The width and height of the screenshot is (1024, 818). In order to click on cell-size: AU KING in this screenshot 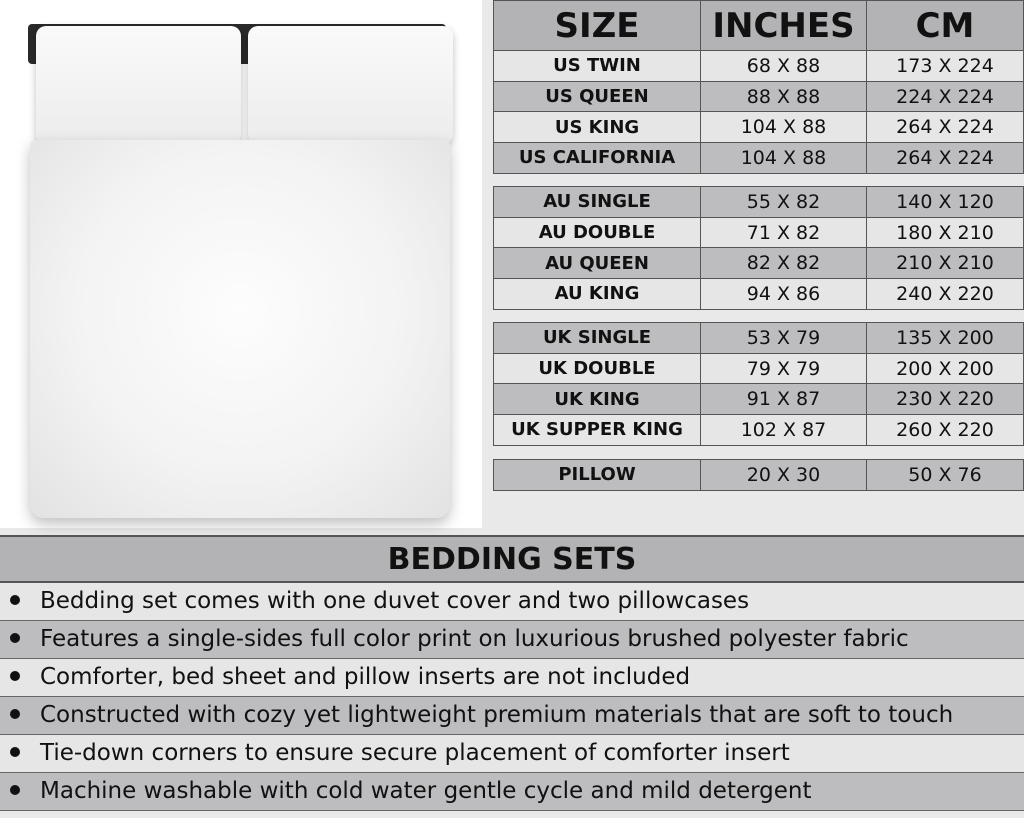, I will do `click(597, 294)`.